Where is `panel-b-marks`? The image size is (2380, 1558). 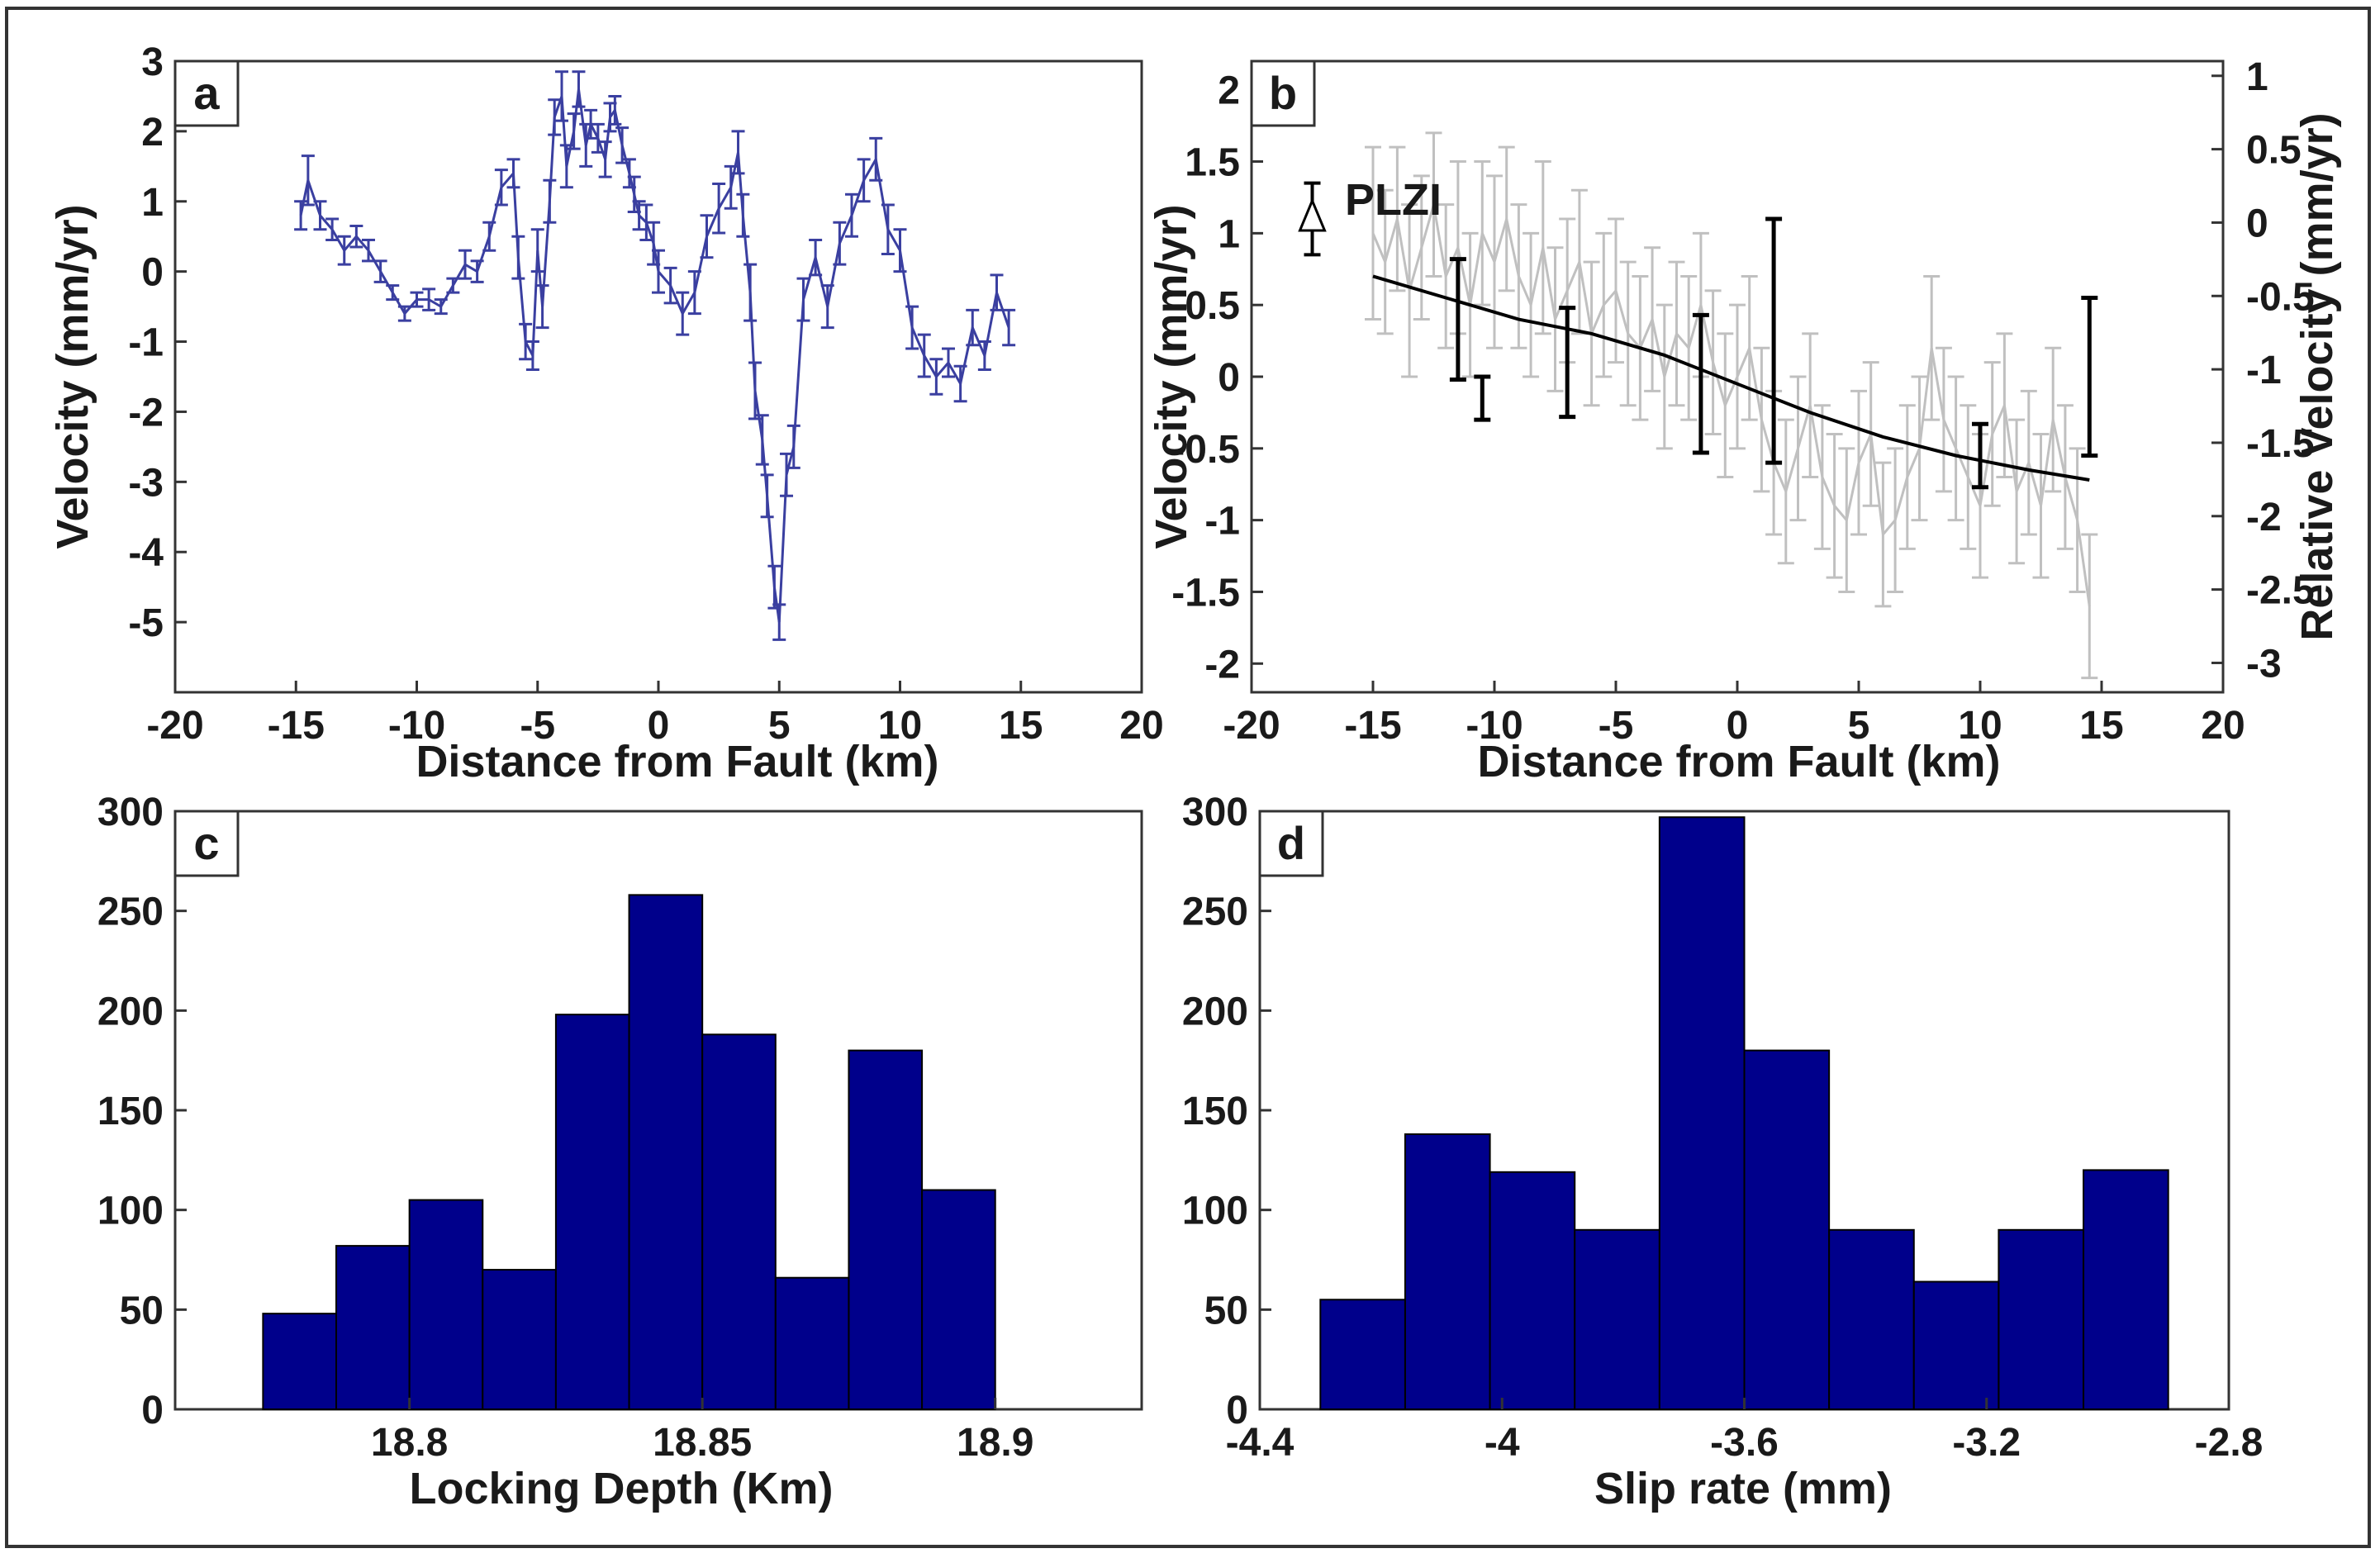
panel-b-marks is located at coordinates (1698, 405).